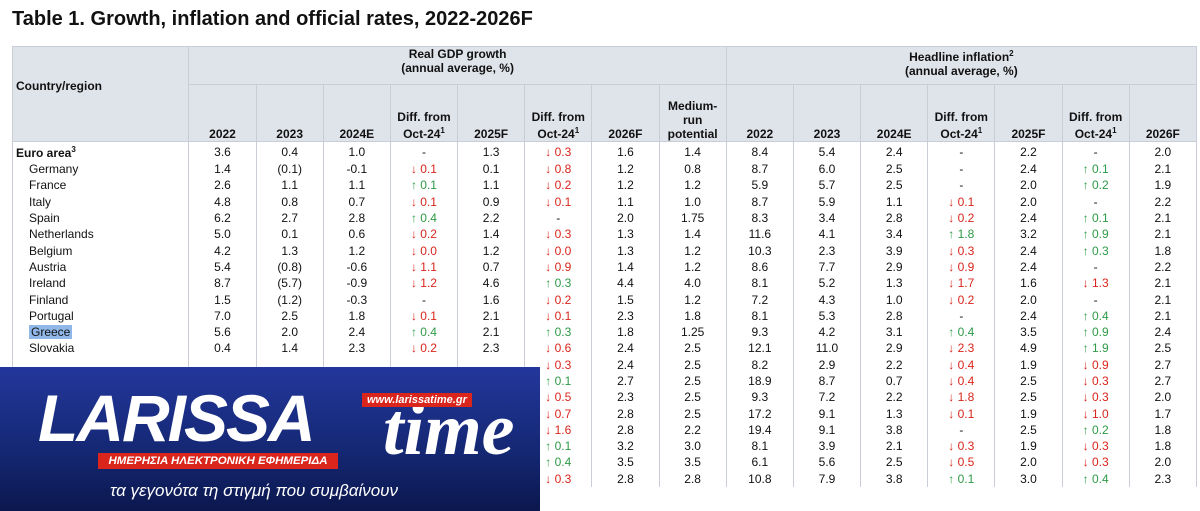  Describe the element at coordinates (1095, 250) in the screenshot. I see `value-text: ↑ 0.3` at that location.